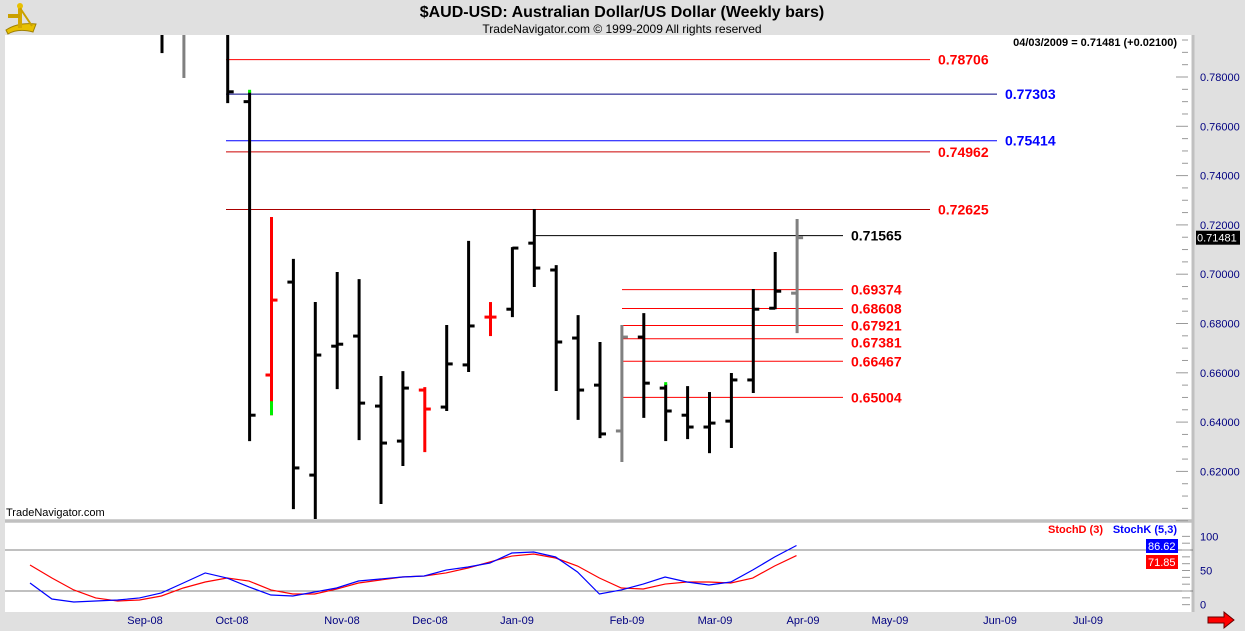 Image resolution: width=1245 pixels, height=631 pixels. What do you see at coordinates (517, 621) in the screenshot?
I see `x-tick-label: Jan-09` at bounding box center [517, 621].